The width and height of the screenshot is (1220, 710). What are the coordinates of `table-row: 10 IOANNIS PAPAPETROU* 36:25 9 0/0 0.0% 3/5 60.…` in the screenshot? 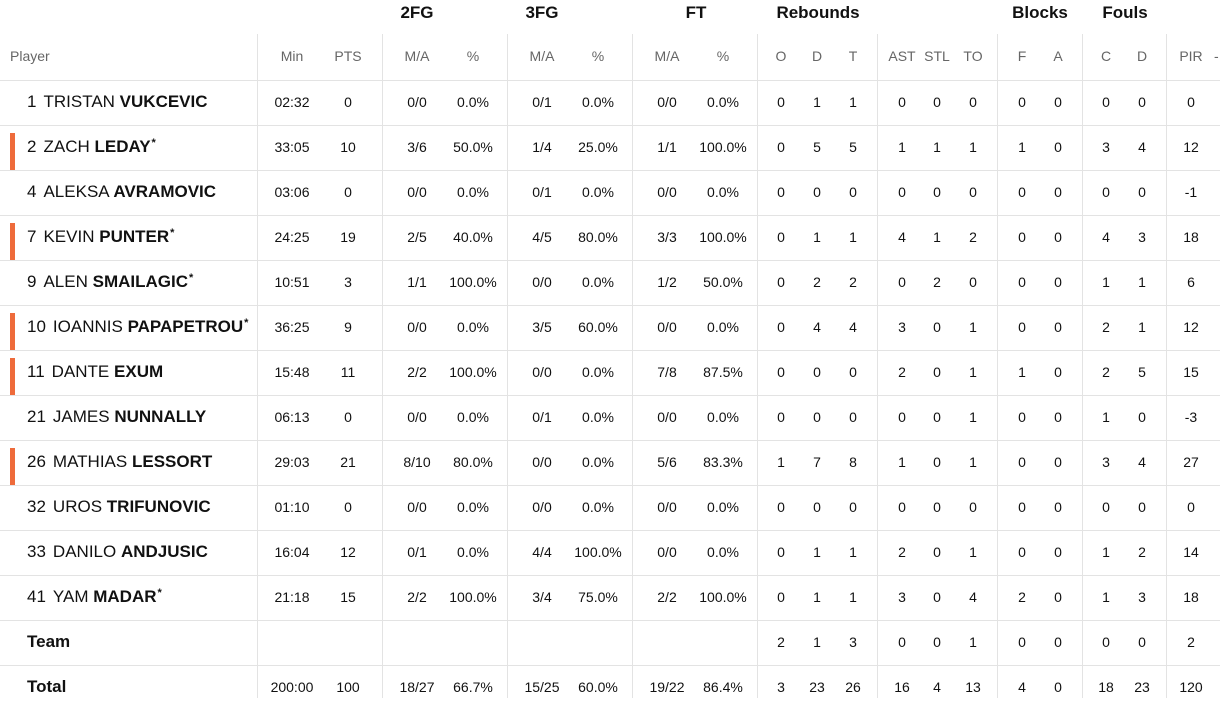 It's located at (610, 327).